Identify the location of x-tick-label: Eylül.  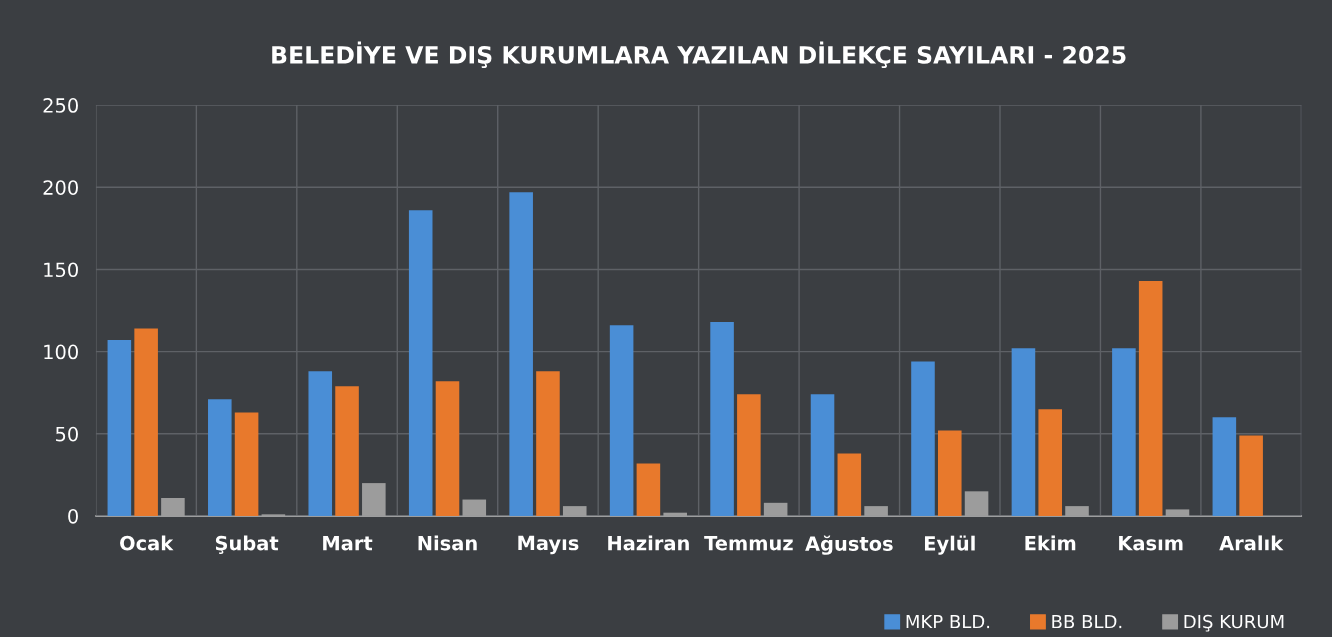
(949, 545).